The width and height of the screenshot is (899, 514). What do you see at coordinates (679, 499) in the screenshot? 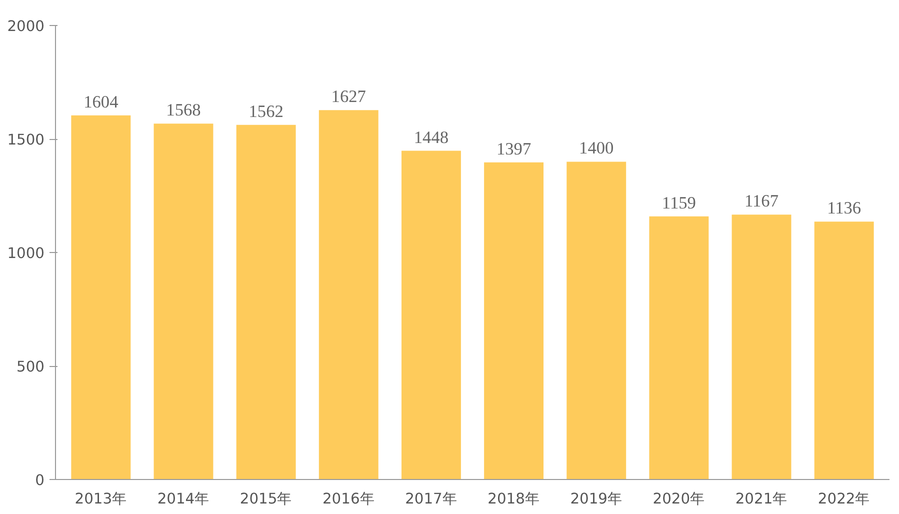
I see `x-tick-label: 2020年` at bounding box center [679, 499].